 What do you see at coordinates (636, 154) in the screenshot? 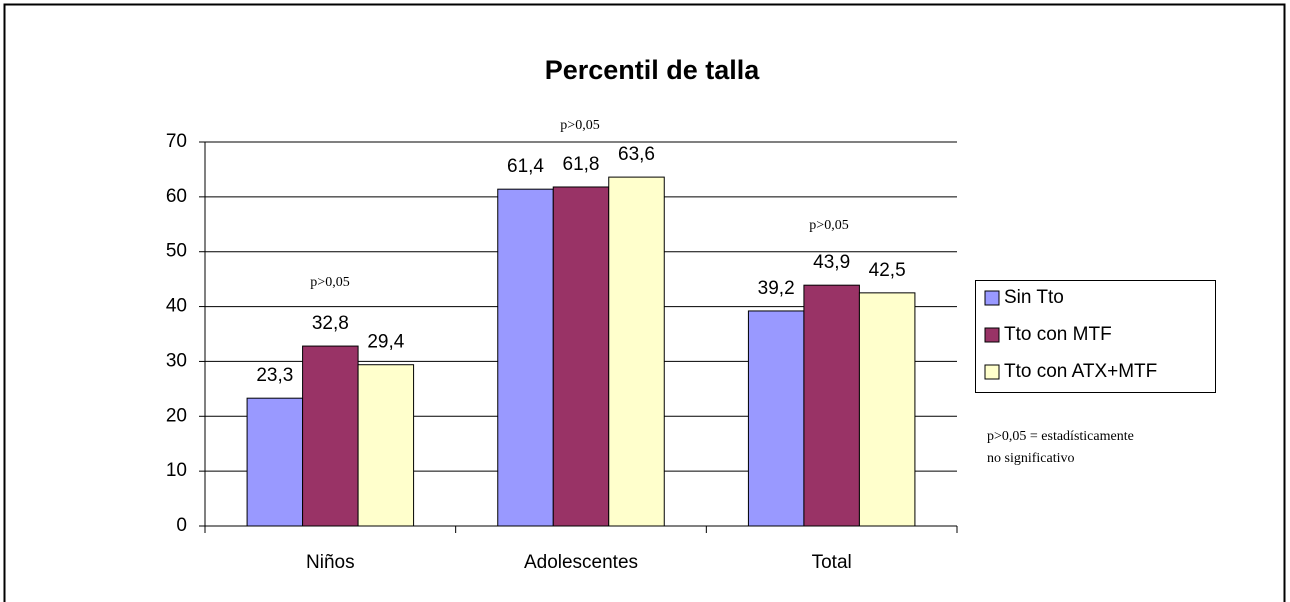
I see `value-label: 63,6` at bounding box center [636, 154].